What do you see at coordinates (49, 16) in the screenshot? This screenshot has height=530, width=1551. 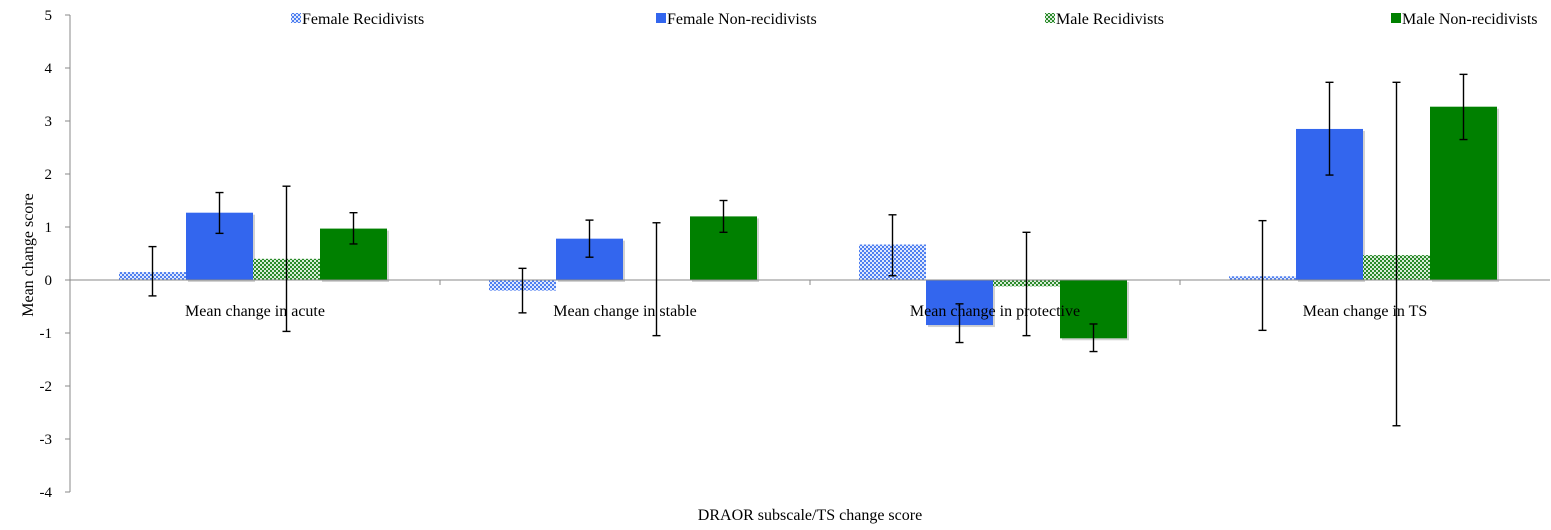 I see `y-tick-label: 5` at bounding box center [49, 16].